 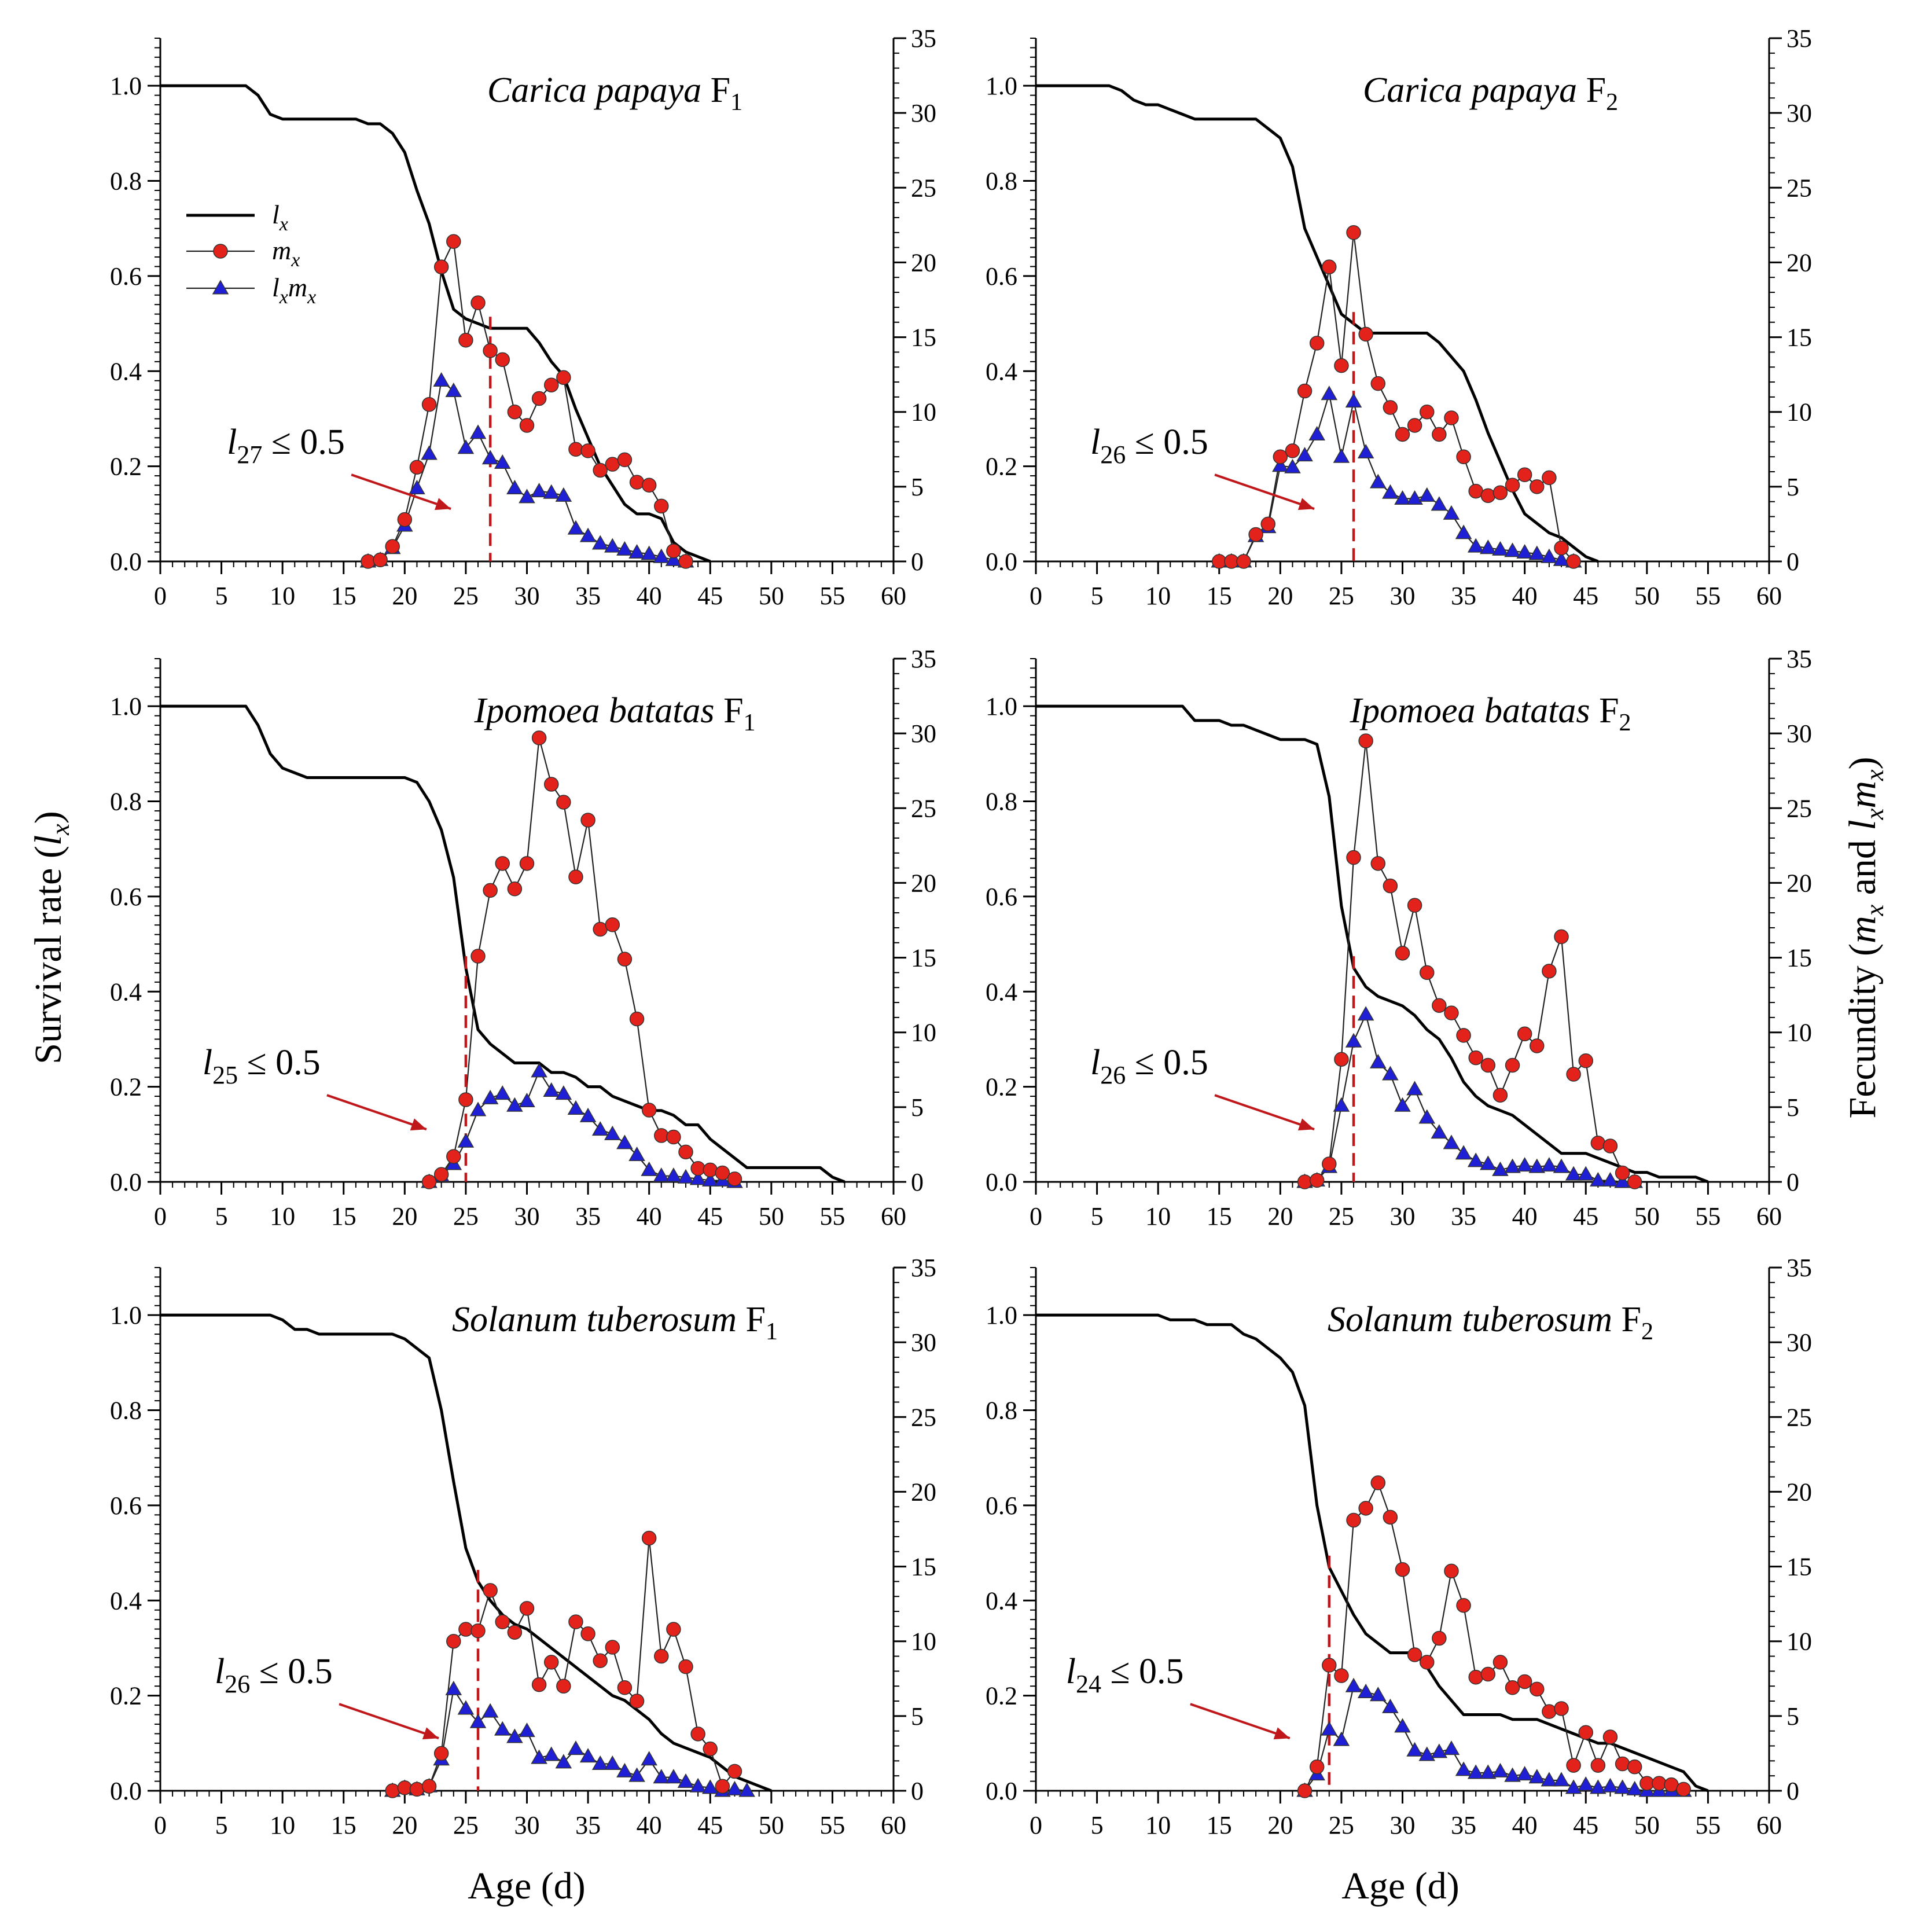 What do you see at coordinates (615, 1322) in the screenshot?
I see `chart-title: Solanum tuberosum F1` at bounding box center [615, 1322].